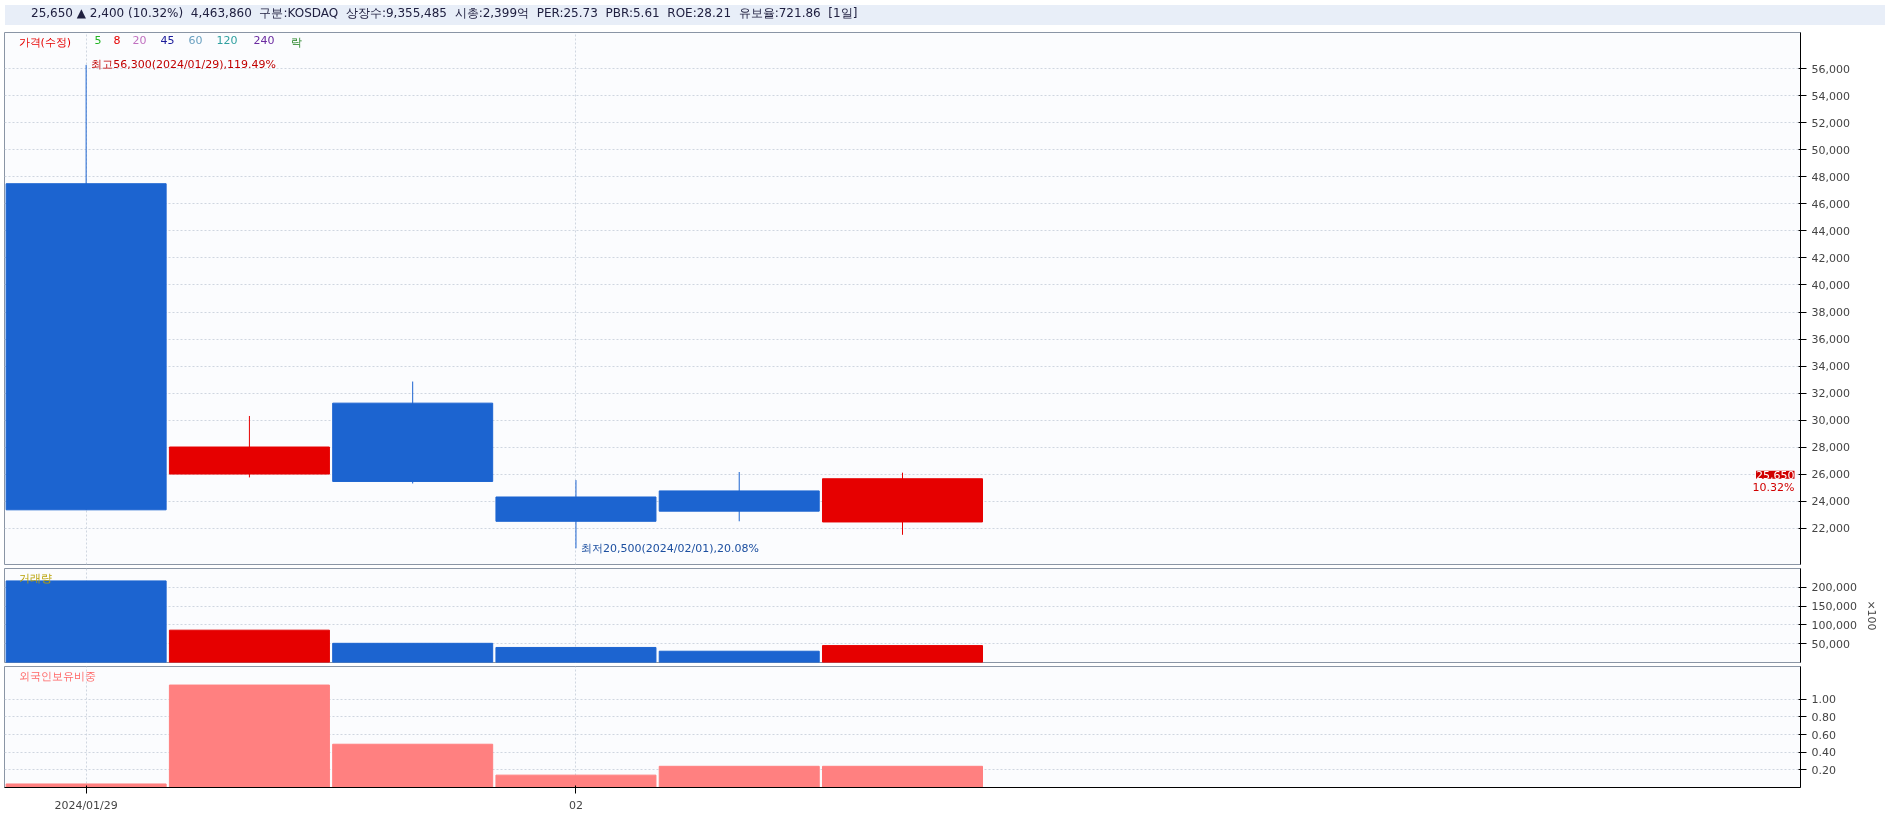 This screenshot has height=826, width=1889. Describe the element at coordinates (1830, 394) in the screenshot. I see `y-tick-label: 32,000` at that location.